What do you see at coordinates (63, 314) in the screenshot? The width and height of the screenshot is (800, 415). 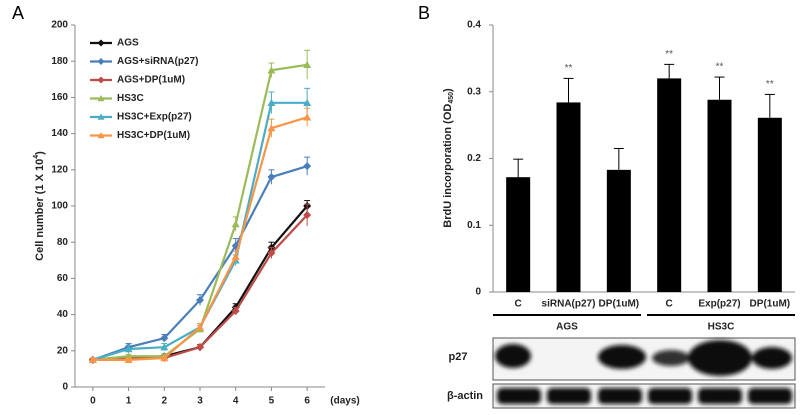 I see `y-tick-label: 40` at bounding box center [63, 314].